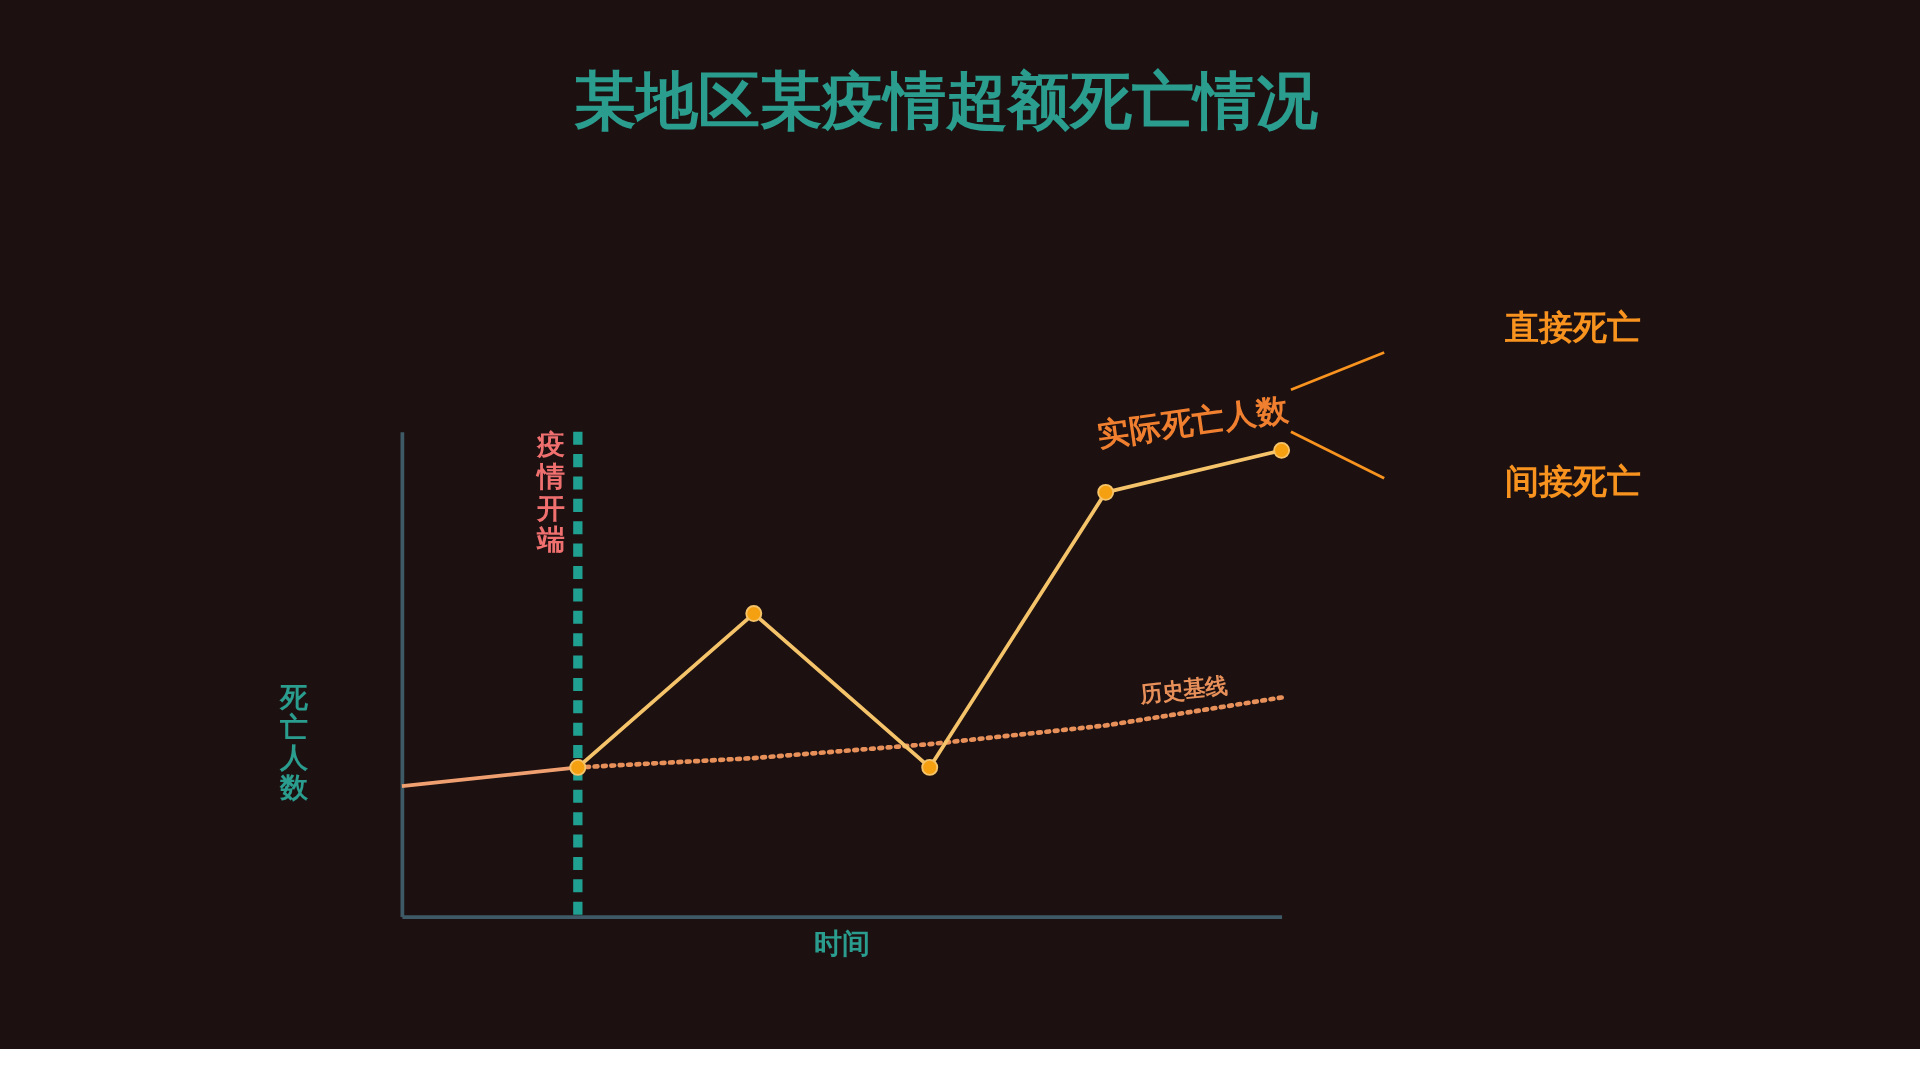  I want to click on annotation: 疫情开端, so click(549, 492).